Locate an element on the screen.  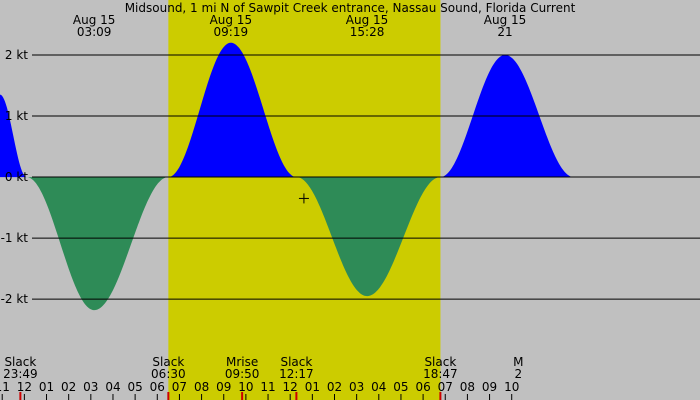
y-tick-label: 1 kt is located at coordinates (16, 116).